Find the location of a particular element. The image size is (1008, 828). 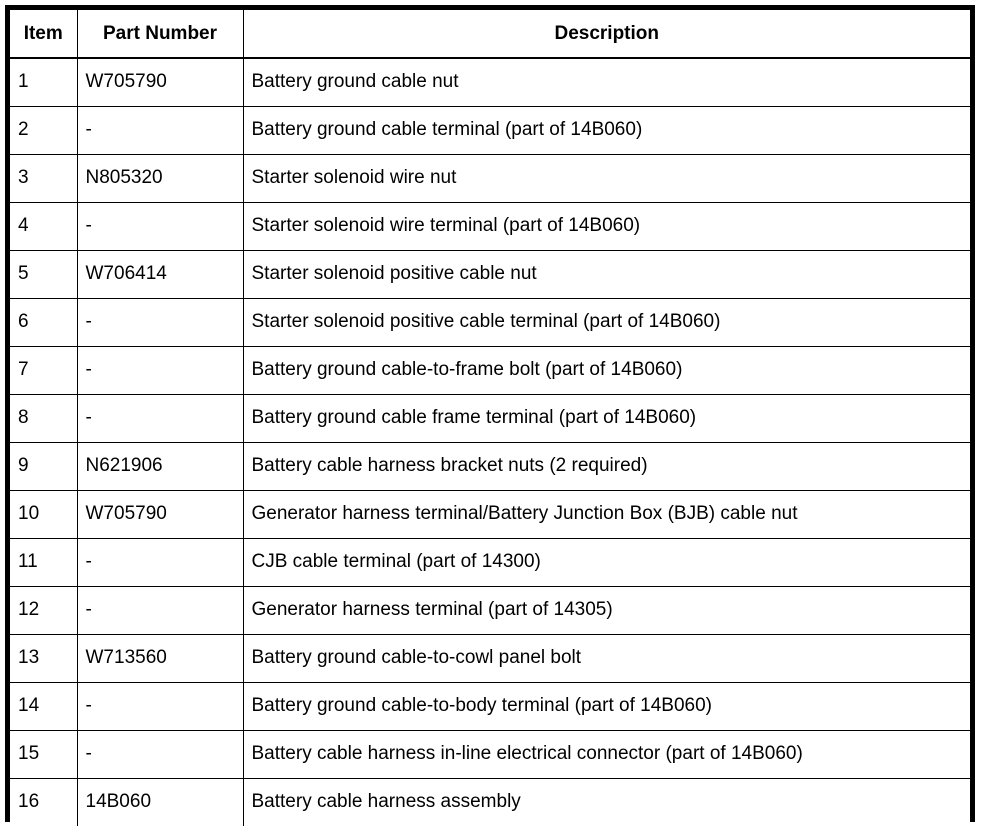

cell-item: 11 is located at coordinates (44, 562).